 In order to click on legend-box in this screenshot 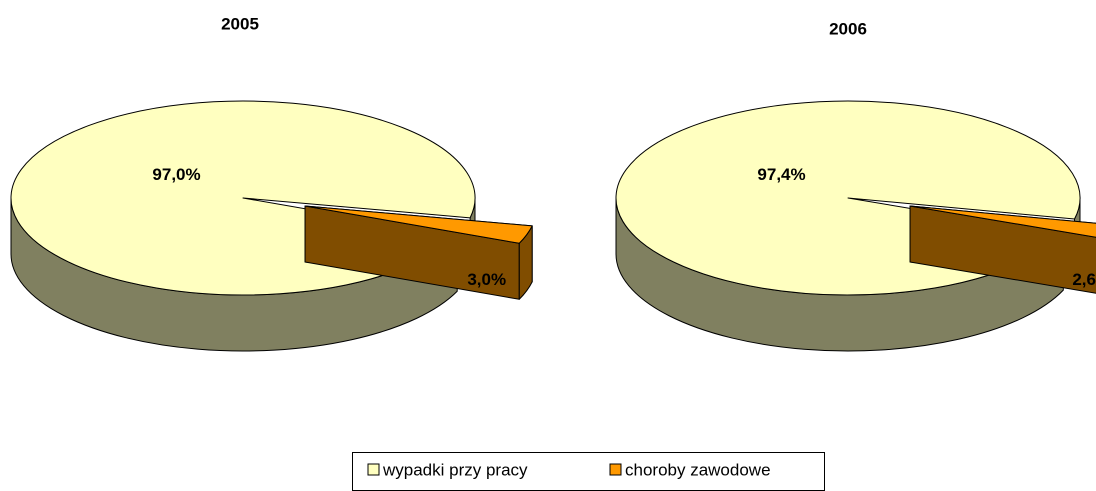, I will do `click(588, 471)`.